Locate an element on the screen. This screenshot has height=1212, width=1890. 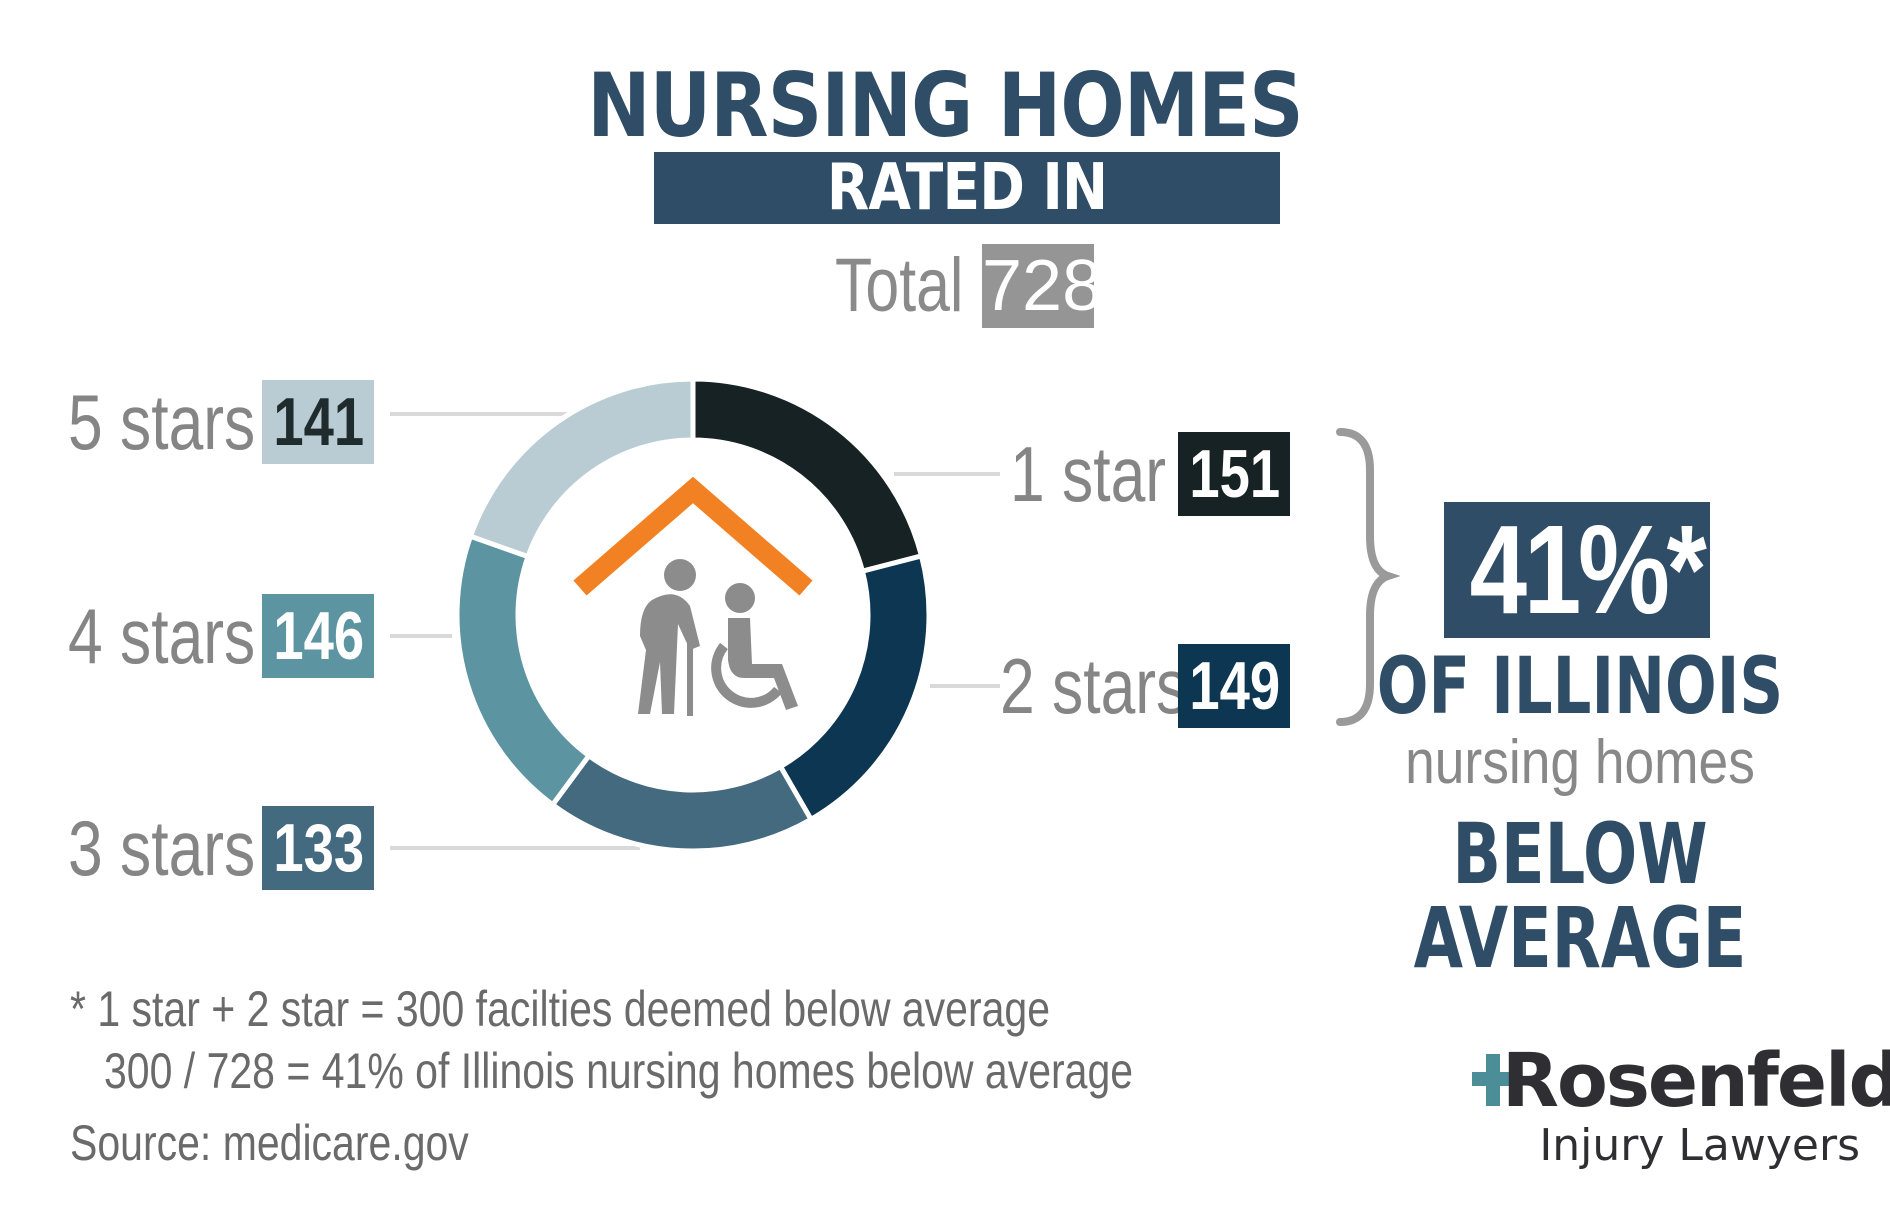
label-5-stars: 5 stars is located at coordinates (162, 422).